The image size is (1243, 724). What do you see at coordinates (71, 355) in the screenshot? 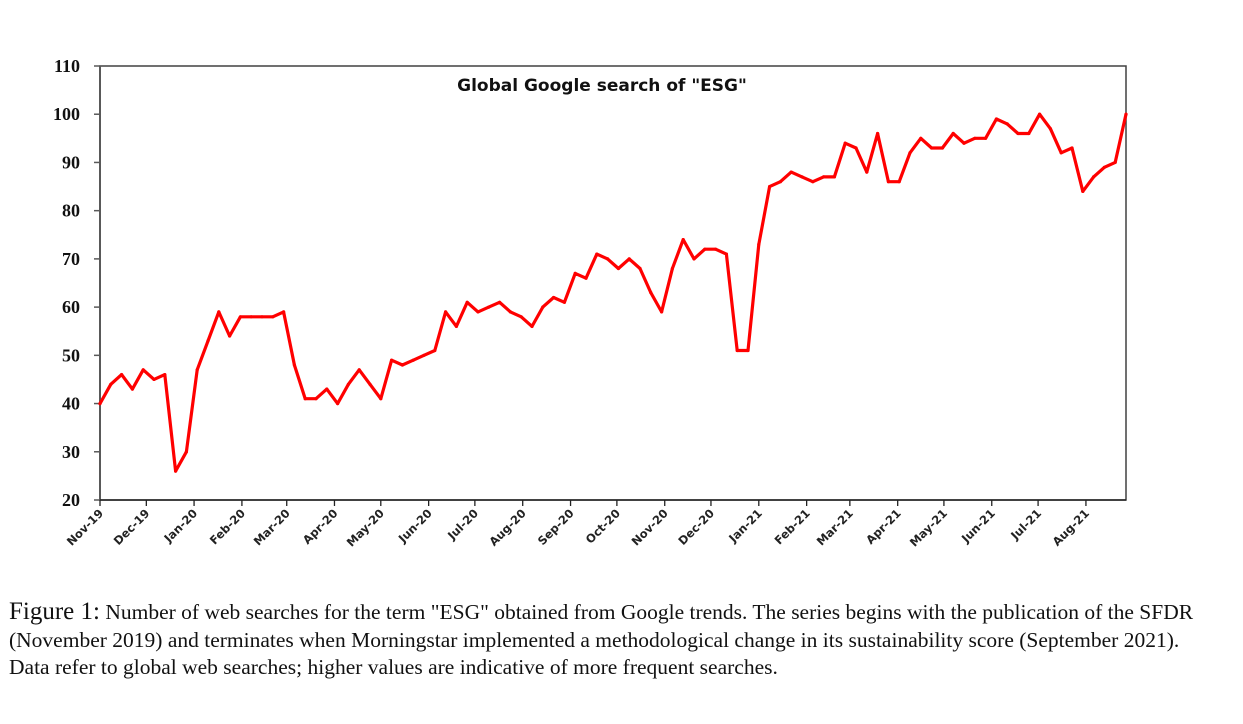
I see `y-tick-label: 50` at bounding box center [71, 355].